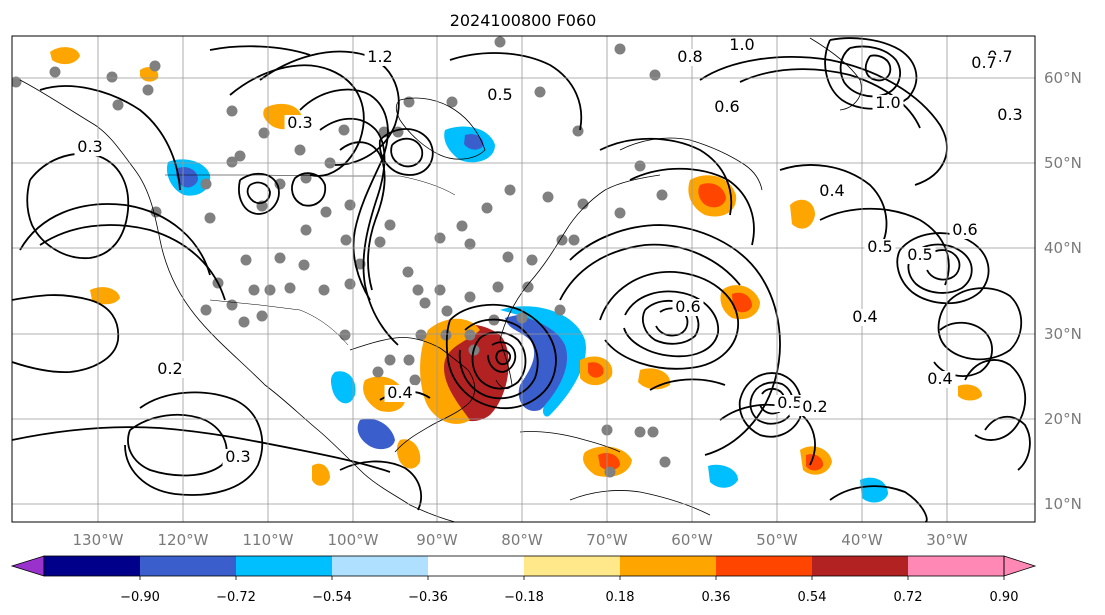 The height and width of the screenshot is (615, 1105). I want to click on shade-mexico-orange, so click(408, 454).